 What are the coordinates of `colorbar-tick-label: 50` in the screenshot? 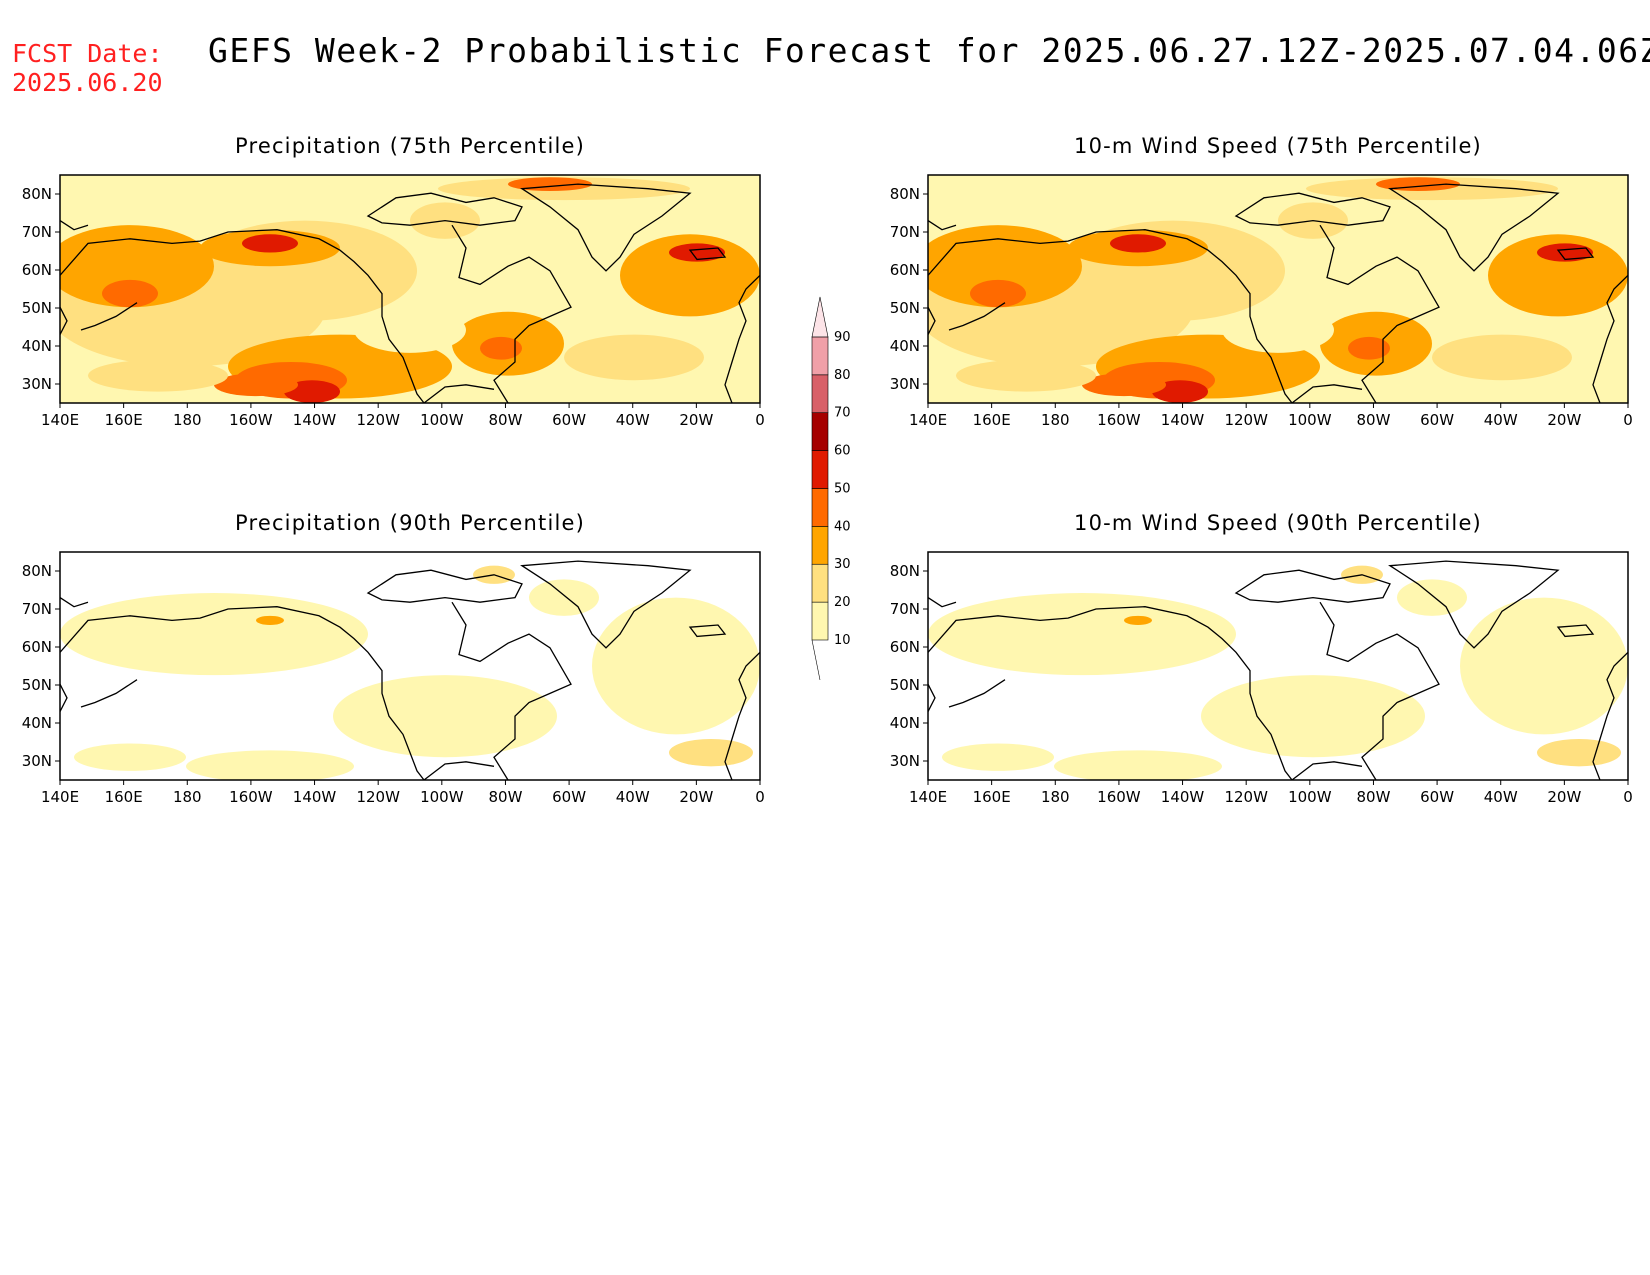 It's located at (842, 488).